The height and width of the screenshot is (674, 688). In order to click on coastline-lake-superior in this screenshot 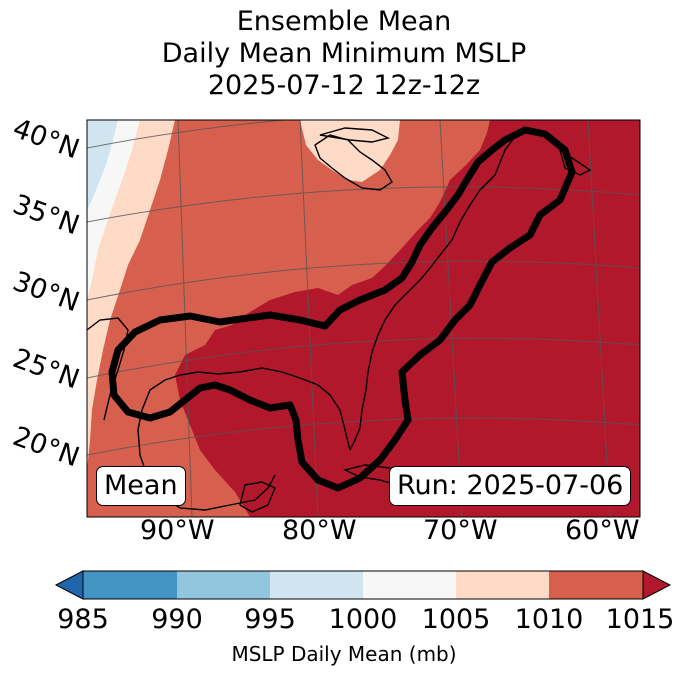, I will do `click(355, 135)`.